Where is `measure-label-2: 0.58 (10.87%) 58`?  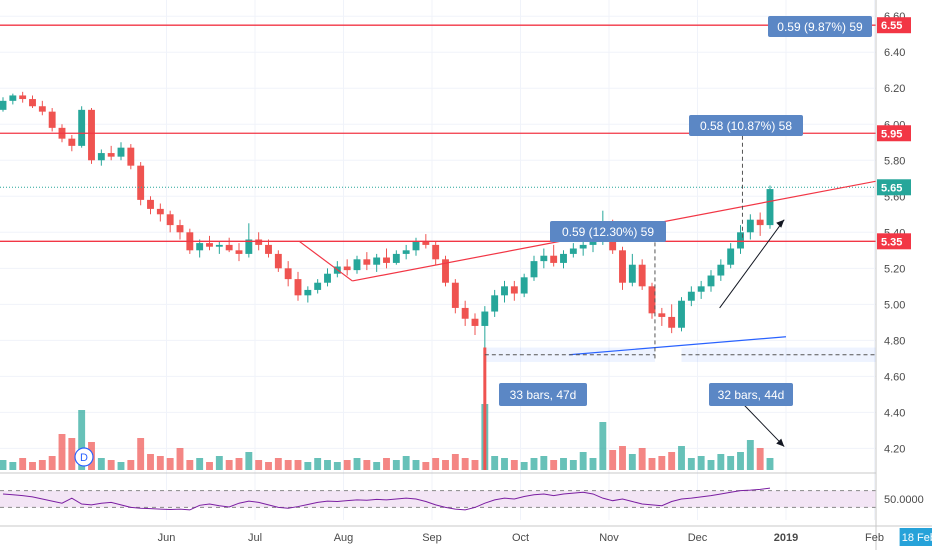 measure-label-2: 0.58 (10.87%) 58 is located at coordinates (746, 125).